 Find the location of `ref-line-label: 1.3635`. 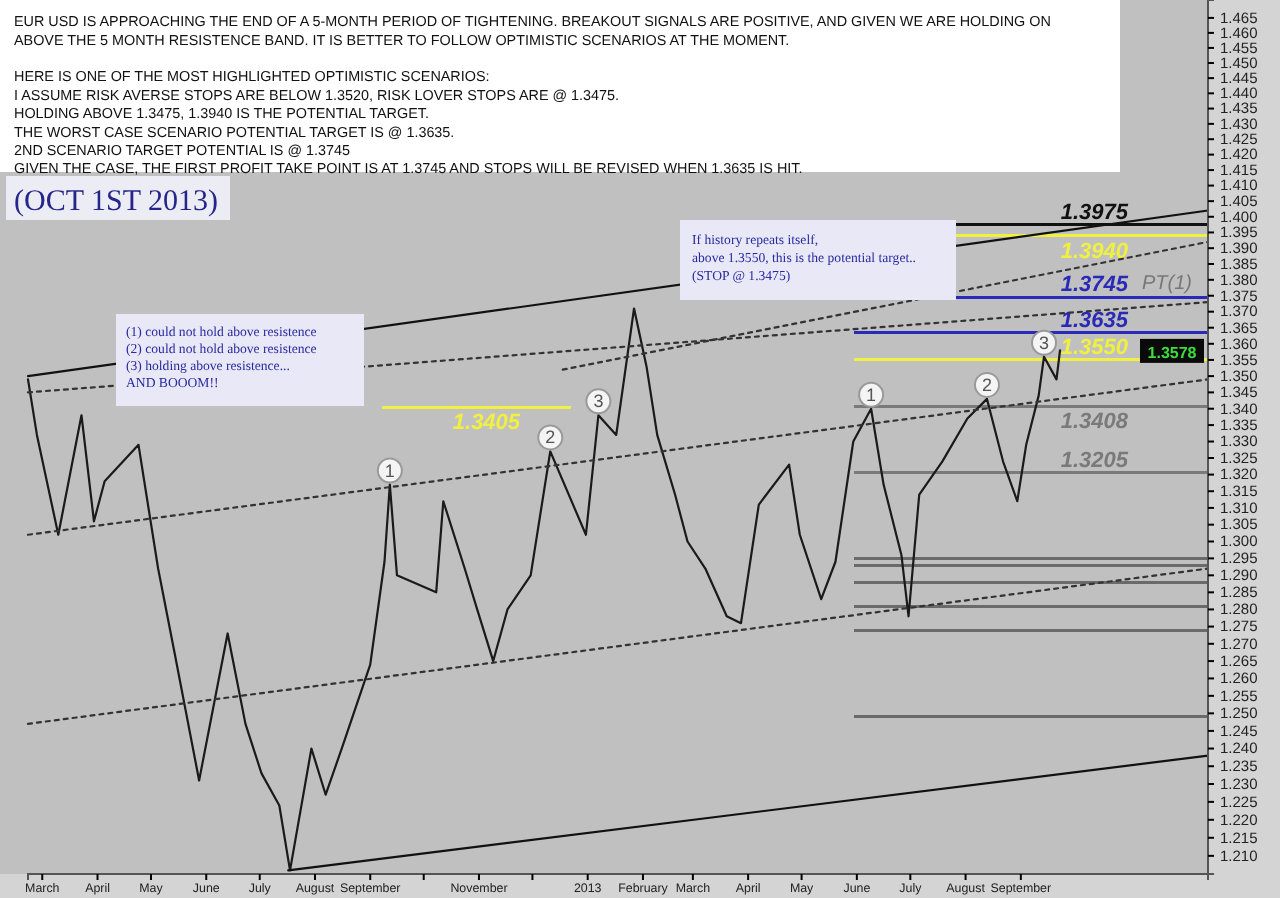

ref-line-label: 1.3635 is located at coordinates (1095, 320).